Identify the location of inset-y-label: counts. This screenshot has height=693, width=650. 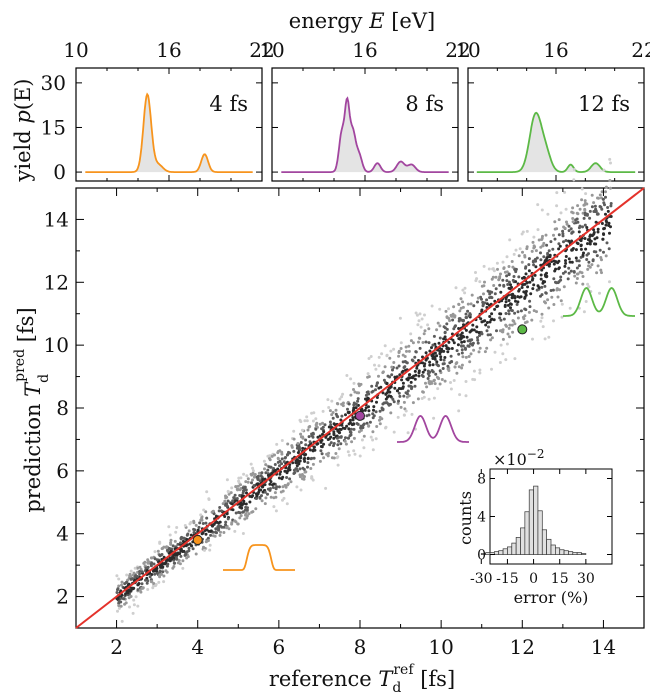
(465, 518).